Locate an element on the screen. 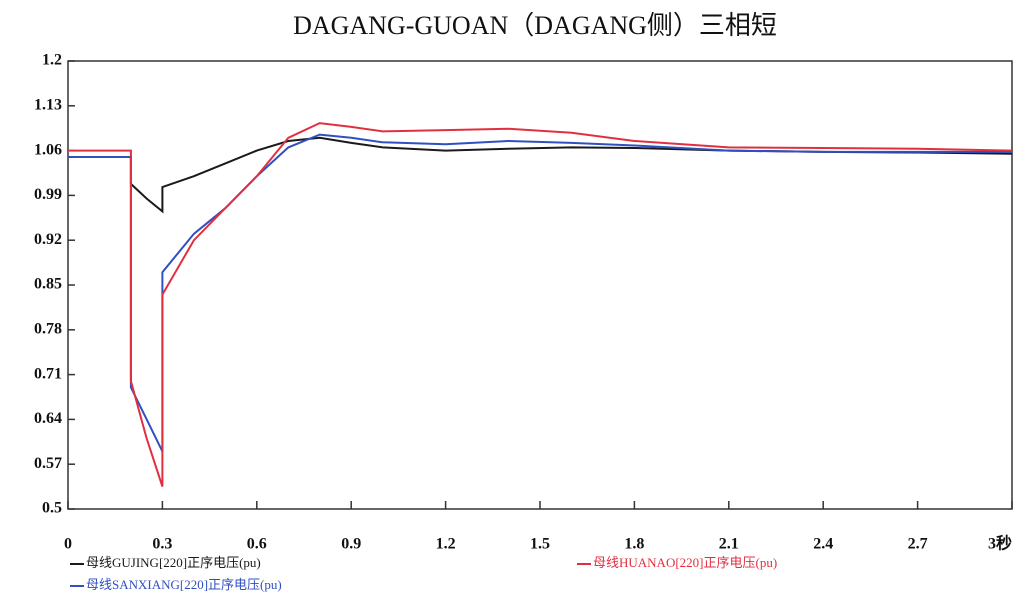 The width and height of the screenshot is (1031, 596). legend-label: 母线GUJING[220]正序电压(pu) is located at coordinates (173, 562).